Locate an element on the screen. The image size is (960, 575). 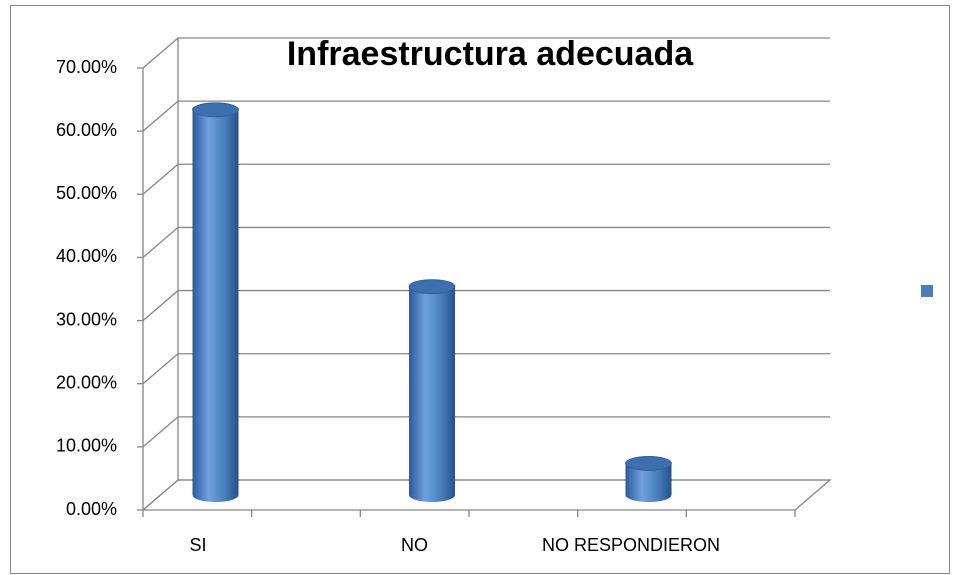
y-tick-label: 70.00% is located at coordinates (86, 67).